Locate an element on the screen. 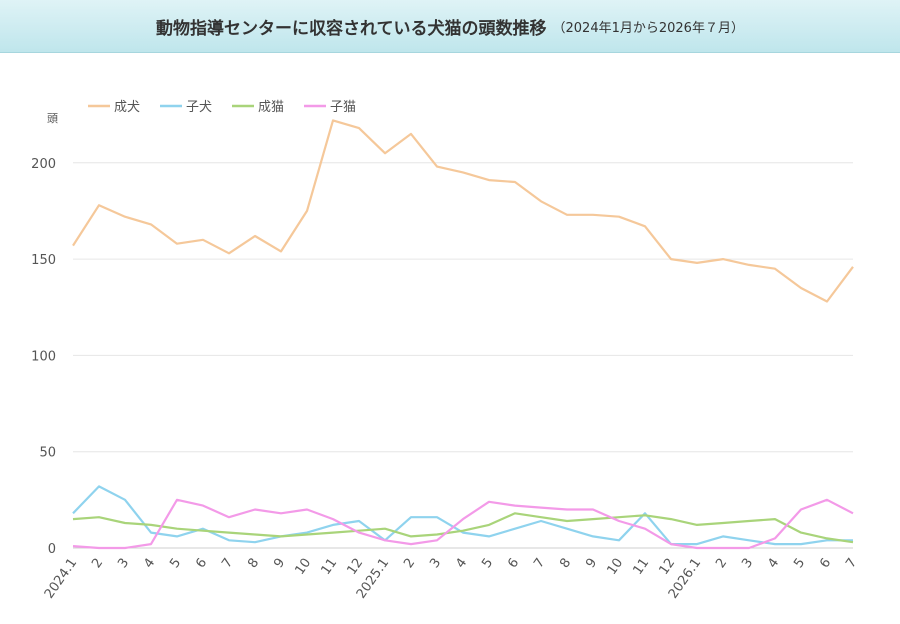  x-tick-label: 2024.1 is located at coordinates (61, 579).